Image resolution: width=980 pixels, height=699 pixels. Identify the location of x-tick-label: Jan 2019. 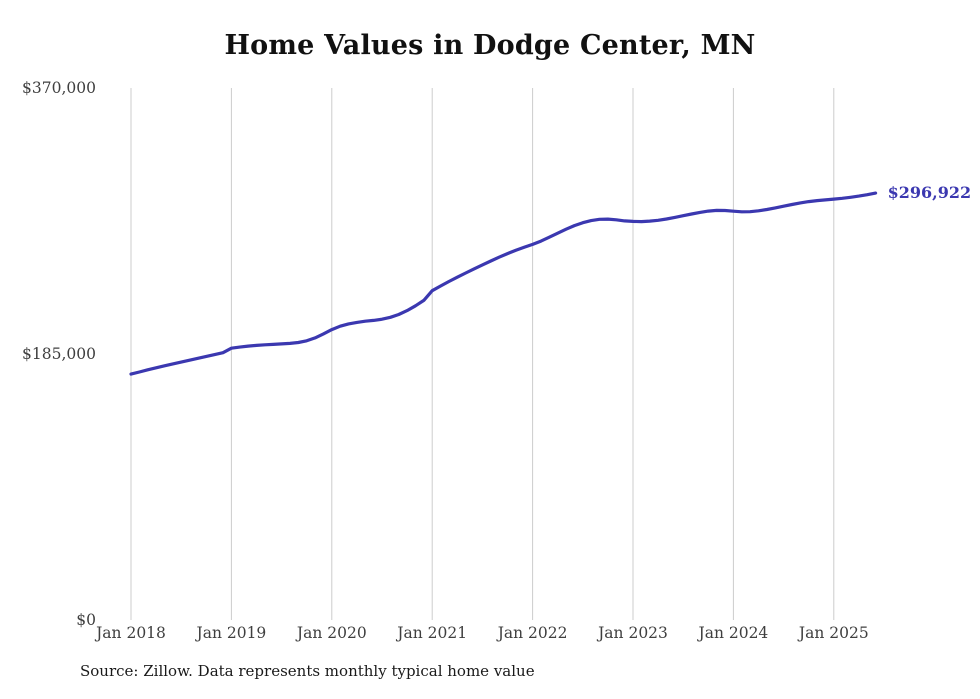
(230, 633).